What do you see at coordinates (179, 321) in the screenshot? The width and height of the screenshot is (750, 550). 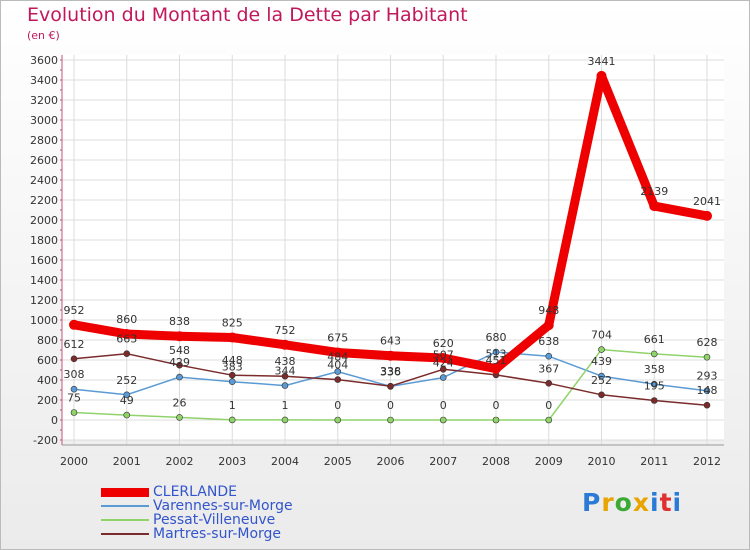 I see `data-label: 838` at bounding box center [179, 321].